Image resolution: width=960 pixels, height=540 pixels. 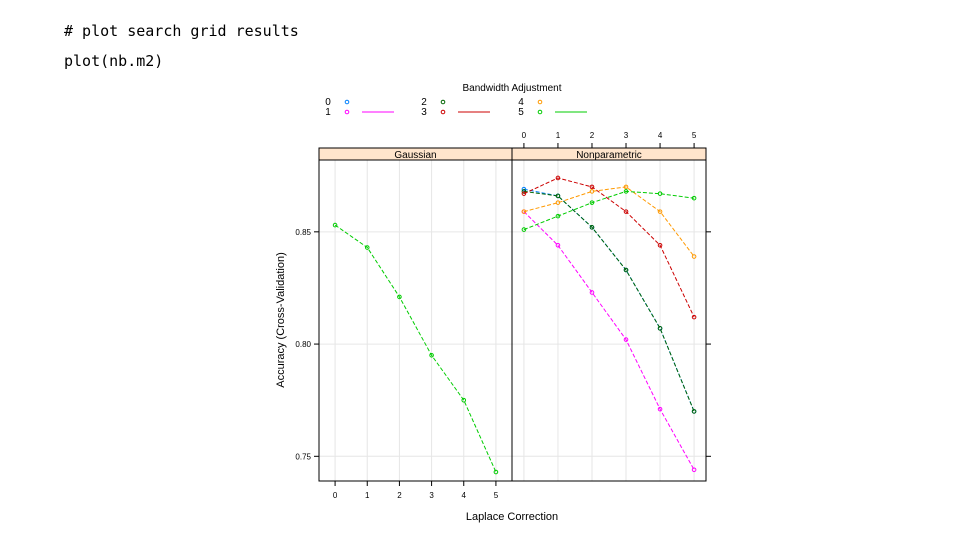 What do you see at coordinates (512, 88) in the screenshot?
I see `legend-title: Bandwidth Adjustment` at bounding box center [512, 88].